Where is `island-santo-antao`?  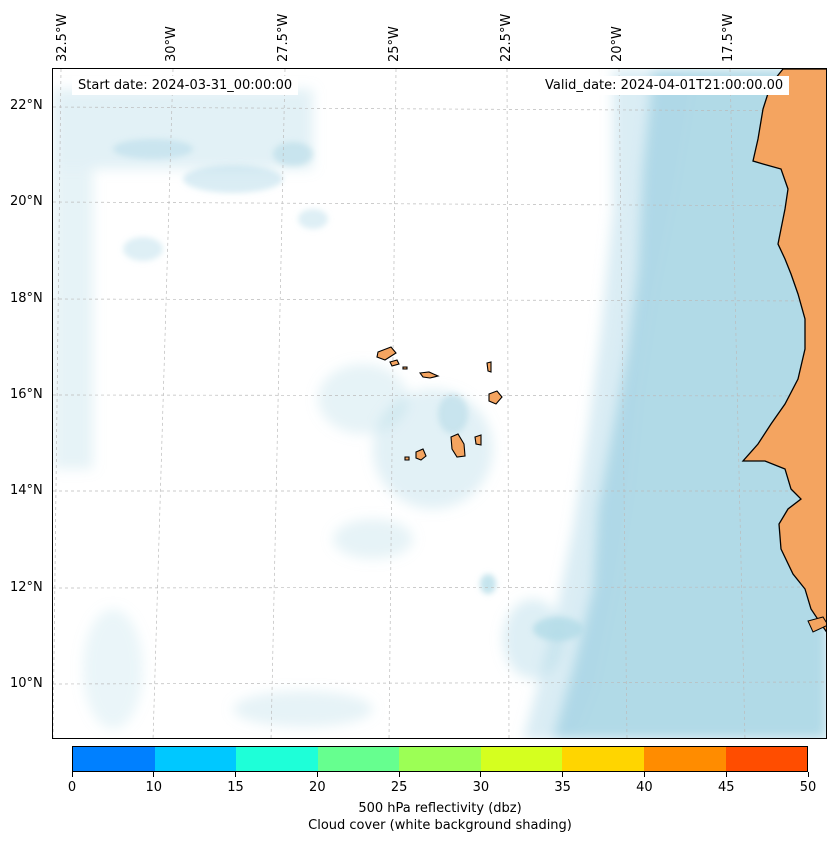 island-santo-antao is located at coordinates (386, 353).